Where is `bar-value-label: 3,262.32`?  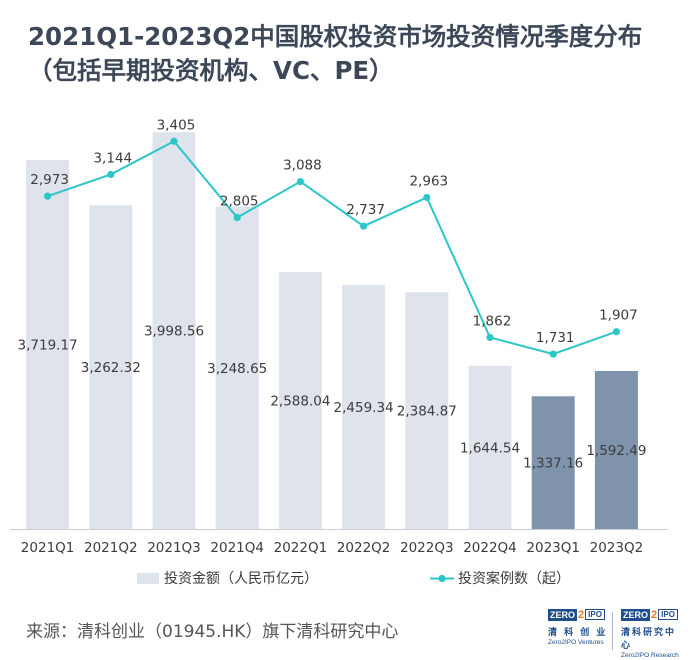
bar-value-label: 3,262.32 is located at coordinates (111, 368).